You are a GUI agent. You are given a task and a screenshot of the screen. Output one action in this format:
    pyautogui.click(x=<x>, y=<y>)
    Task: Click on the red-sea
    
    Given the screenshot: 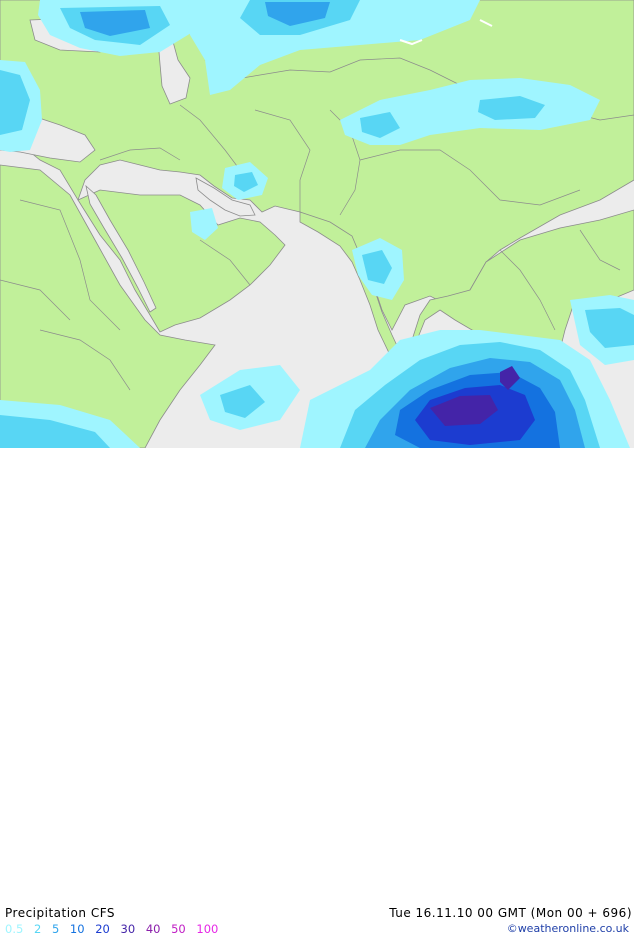 What is the action you would take?
    pyautogui.click(x=121, y=248)
    